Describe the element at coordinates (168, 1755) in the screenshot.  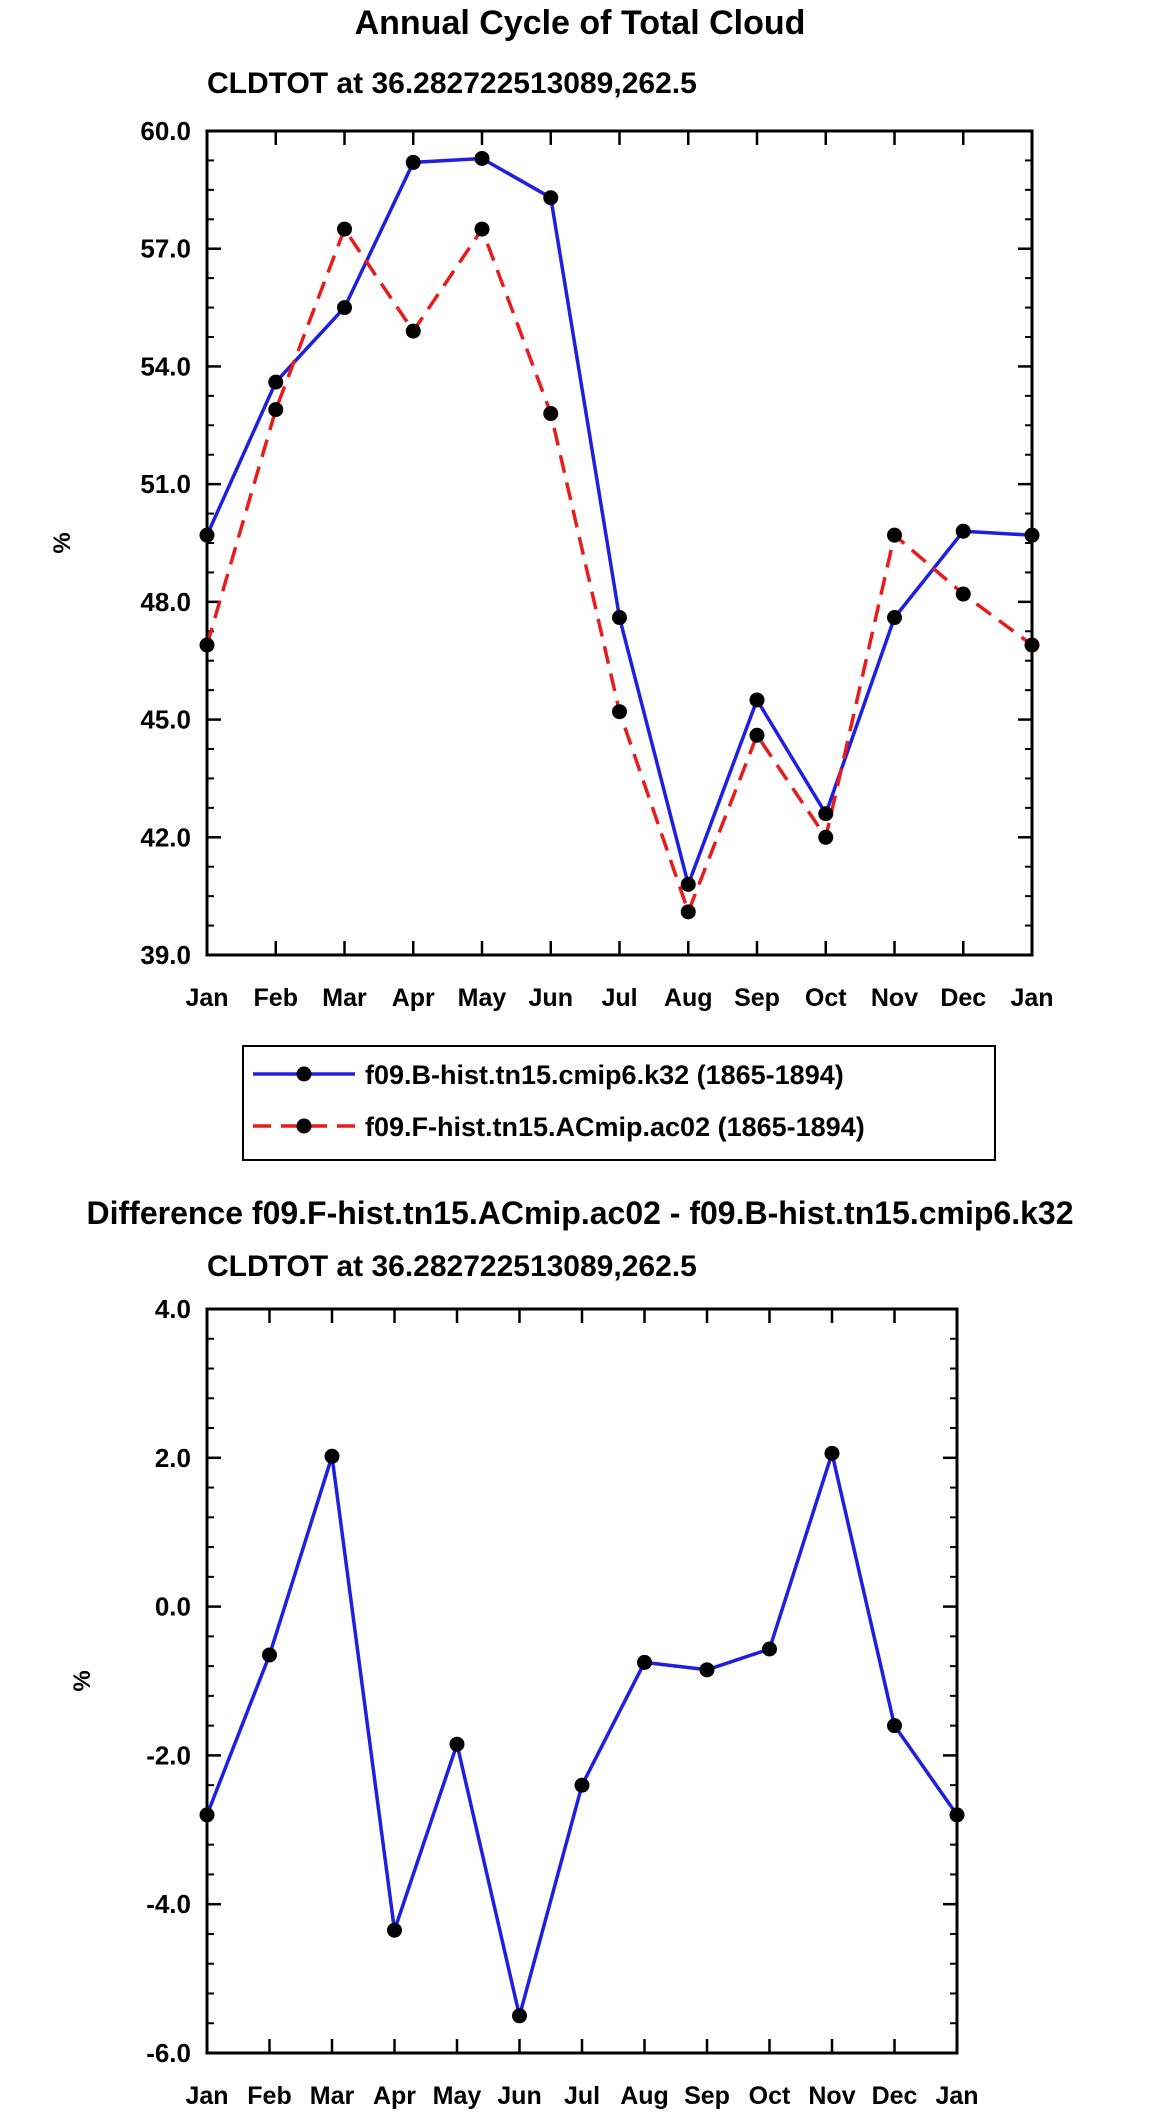
I see `y-tick-label: -2.0` at that location.